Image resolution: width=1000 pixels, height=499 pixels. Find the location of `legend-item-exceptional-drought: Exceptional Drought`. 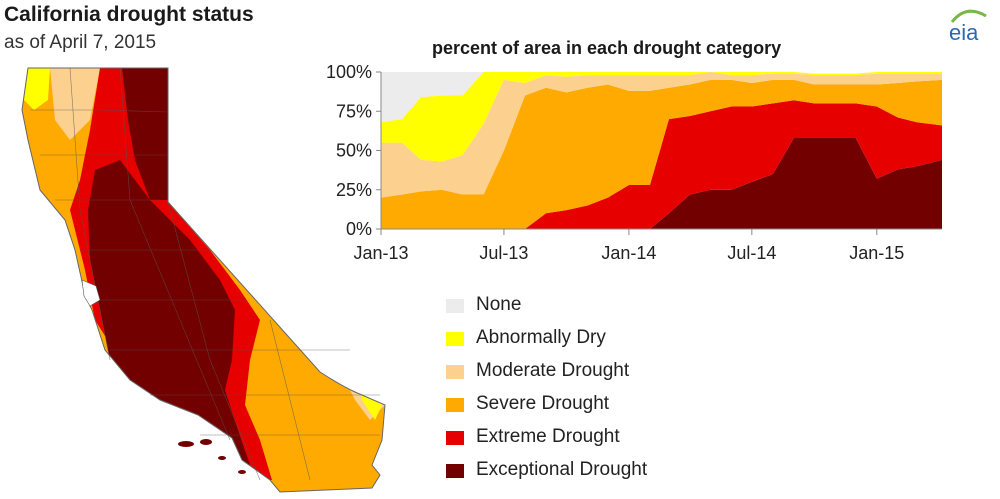

legend-item-exceptional-drought: Exceptional Drought is located at coordinates (596, 471).